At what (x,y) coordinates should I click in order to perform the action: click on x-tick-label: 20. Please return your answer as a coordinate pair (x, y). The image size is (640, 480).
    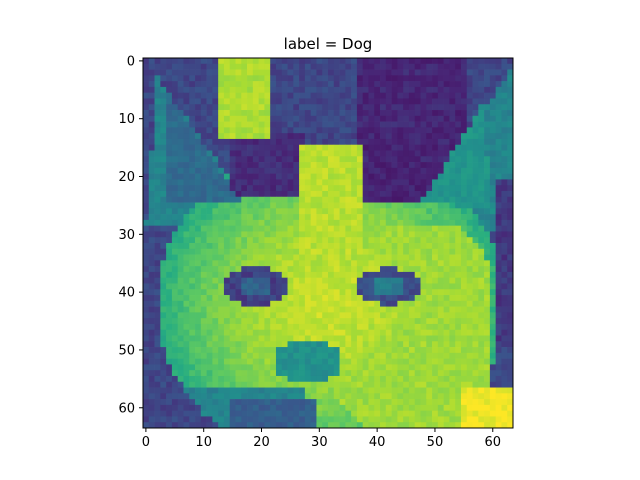
    Looking at the image, I should click on (261, 442).